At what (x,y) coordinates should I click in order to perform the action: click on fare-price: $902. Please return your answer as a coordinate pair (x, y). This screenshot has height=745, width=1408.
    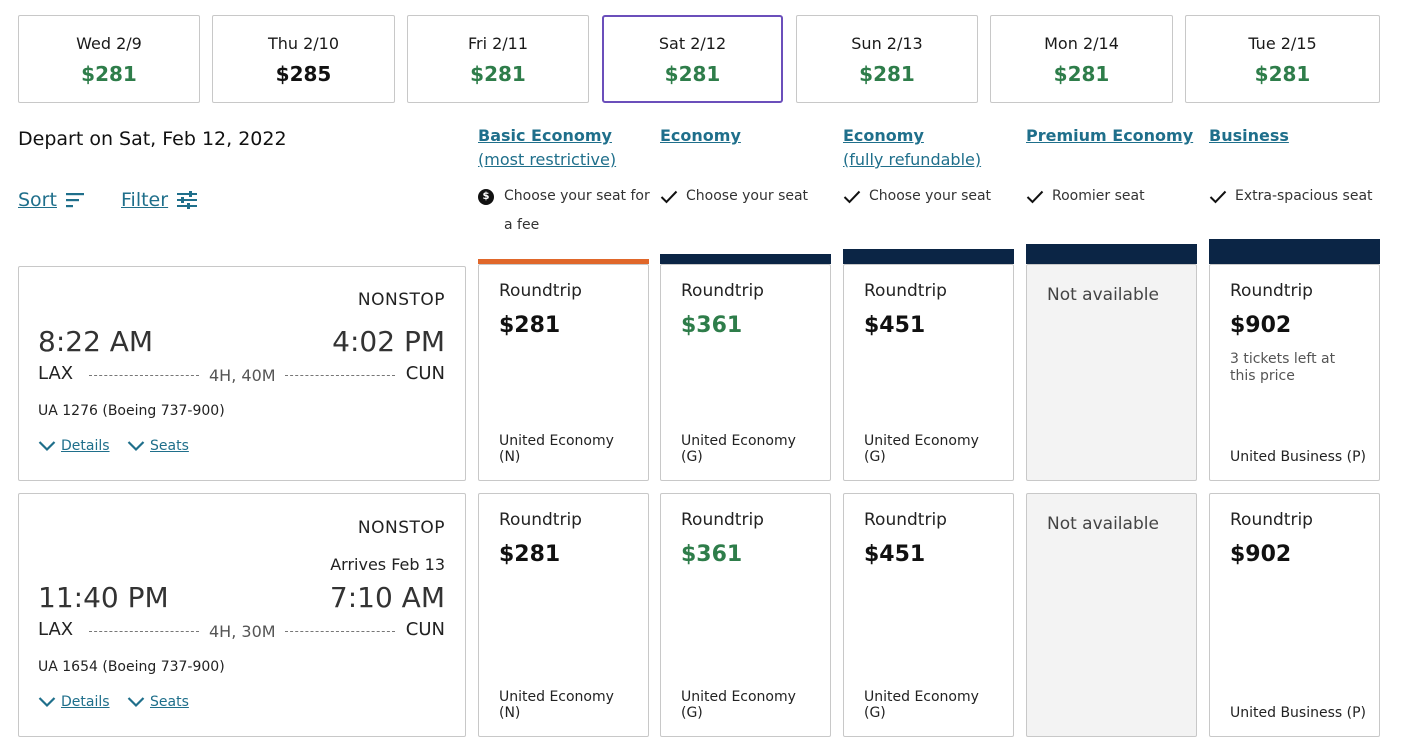
    Looking at the image, I should click on (1261, 325).